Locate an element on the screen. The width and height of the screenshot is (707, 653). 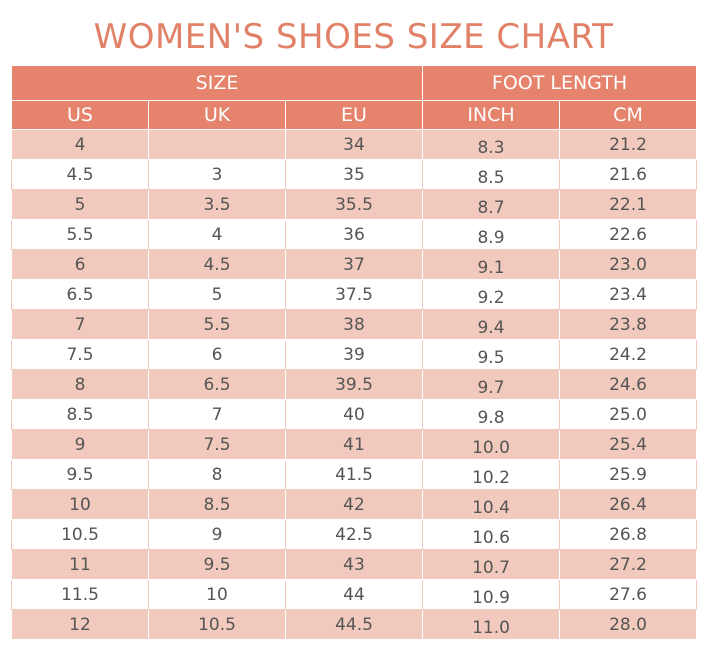
cell-inch: 9.4 is located at coordinates (491, 324).